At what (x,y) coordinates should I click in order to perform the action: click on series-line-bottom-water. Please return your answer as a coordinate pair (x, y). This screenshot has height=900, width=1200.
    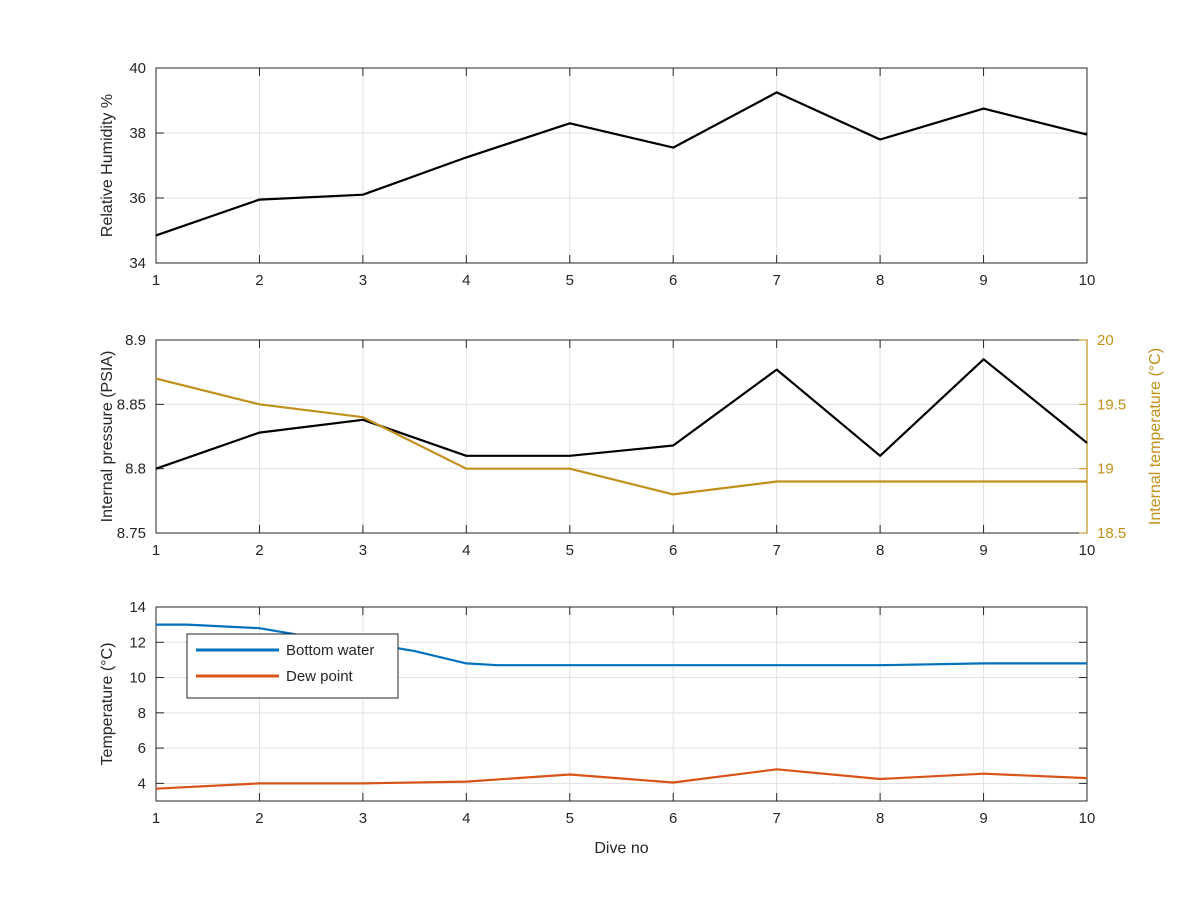
    Looking at the image, I should click on (621, 645).